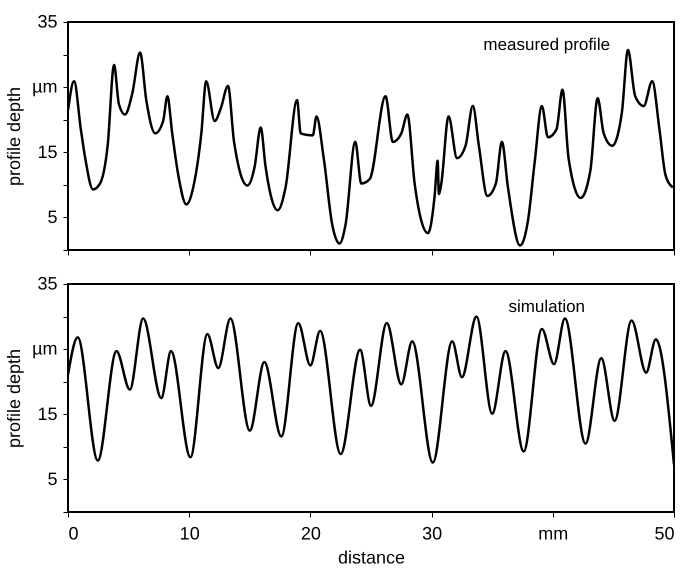 The width and height of the screenshot is (694, 588). What do you see at coordinates (432, 534) in the screenshot?
I see `x-tick-label: 30` at bounding box center [432, 534].